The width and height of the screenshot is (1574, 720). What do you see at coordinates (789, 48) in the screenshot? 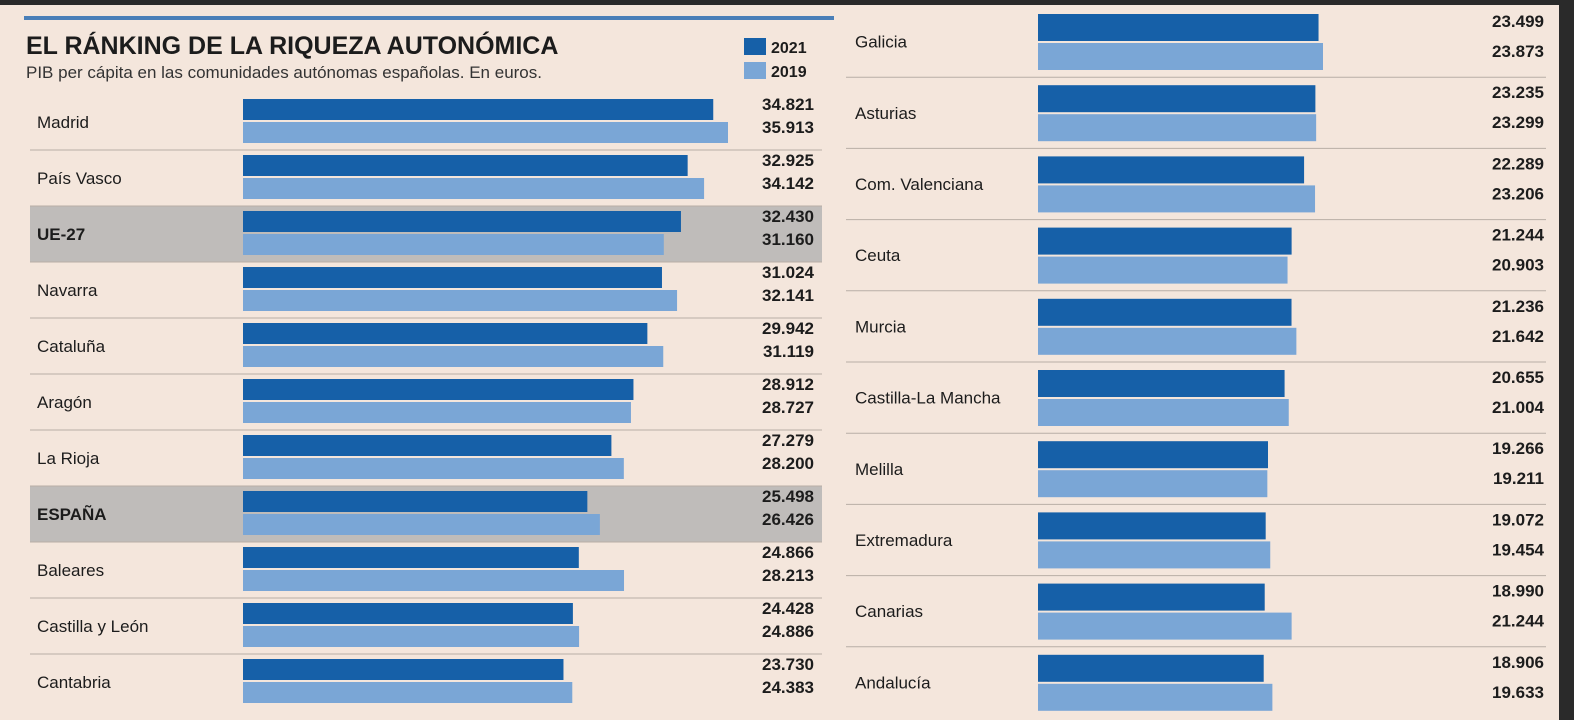
I see `legend-label-2021: 2021` at bounding box center [789, 48].